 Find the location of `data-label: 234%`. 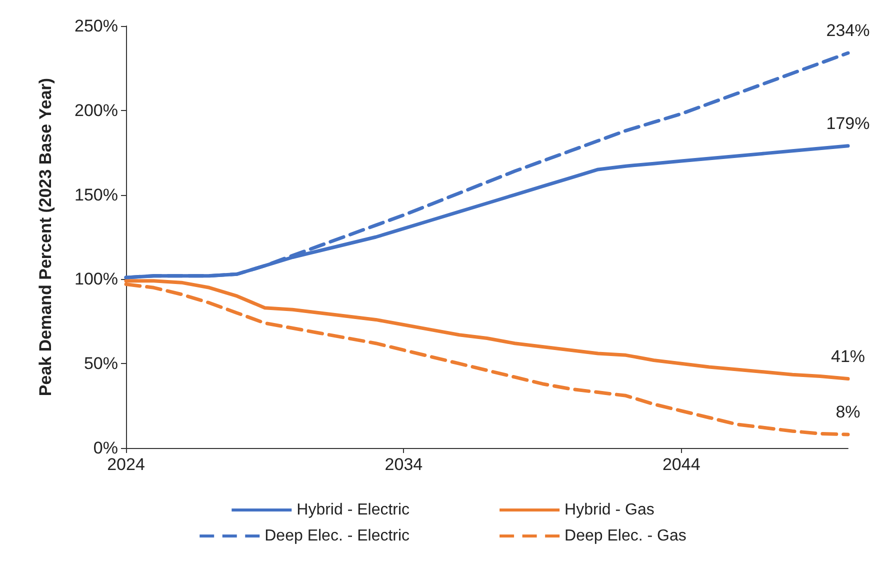

data-label: 234% is located at coordinates (848, 30).